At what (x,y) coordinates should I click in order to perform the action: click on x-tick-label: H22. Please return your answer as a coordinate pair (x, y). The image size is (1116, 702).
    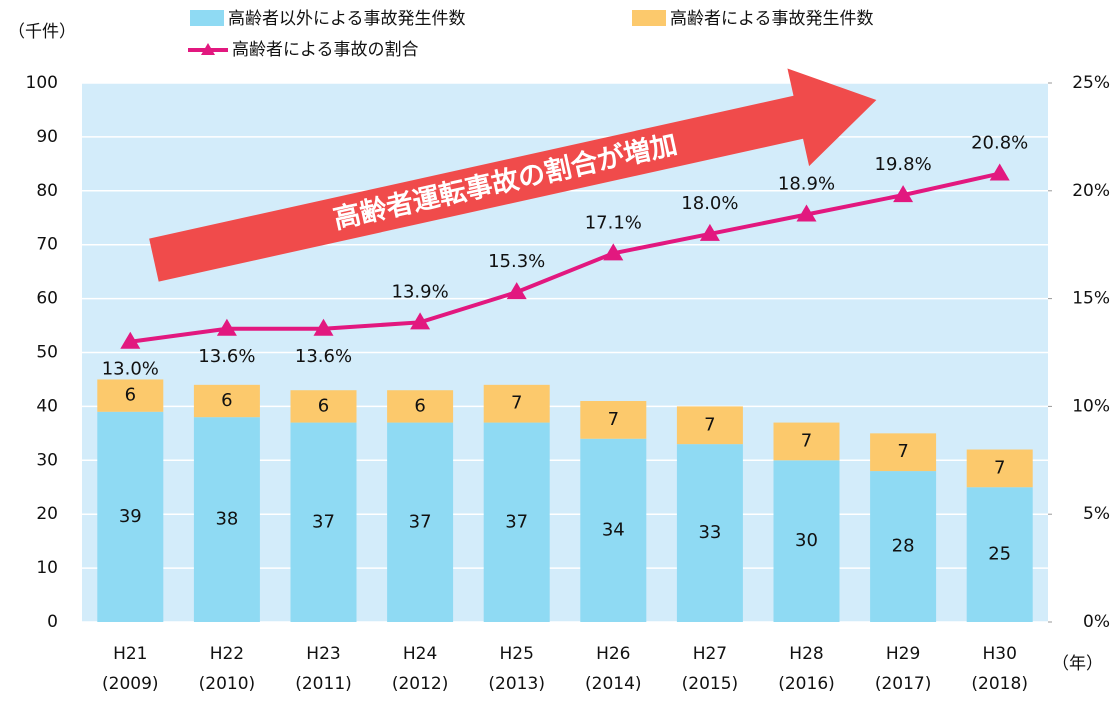
    Looking at the image, I should click on (227, 654).